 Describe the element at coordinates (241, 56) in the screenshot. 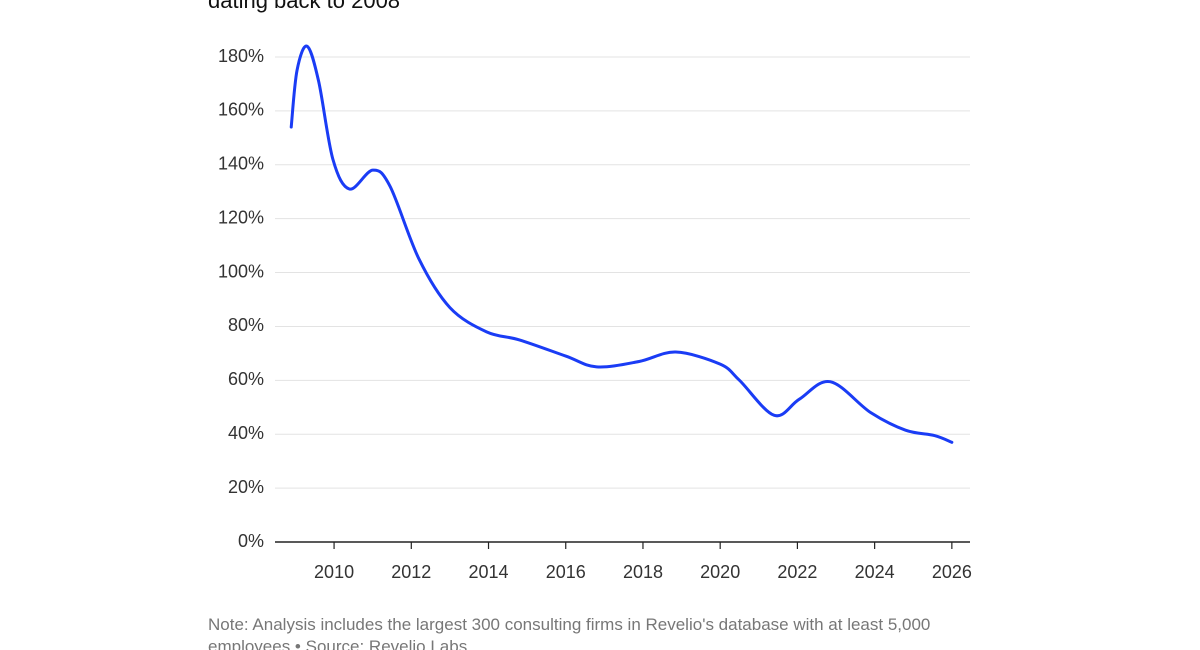

I see `y-tick-label: 180%` at that location.